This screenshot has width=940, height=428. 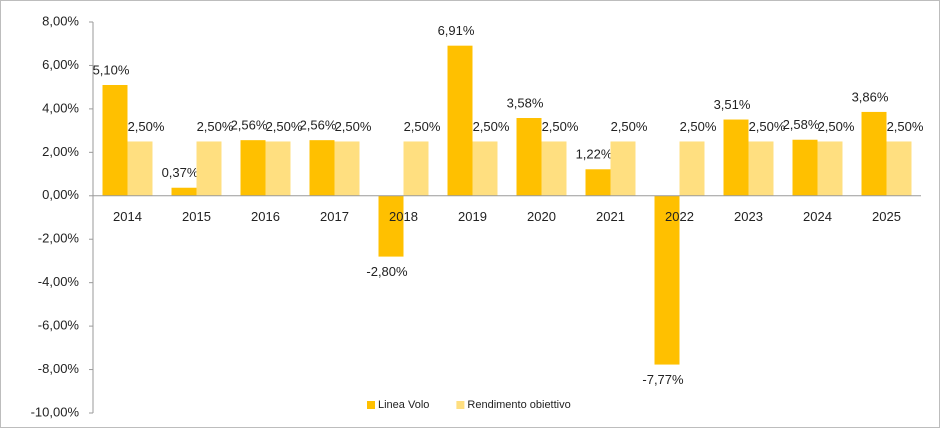 What do you see at coordinates (387, 271) in the screenshot?
I see `data-label: -2,80%` at bounding box center [387, 271].